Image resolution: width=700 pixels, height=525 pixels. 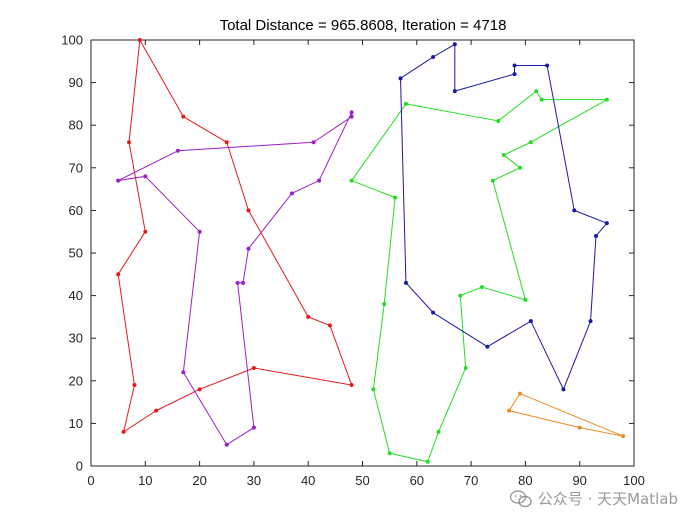 What do you see at coordinates (199, 480) in the screenshot?
I see `x-tick-label: 20` at bounding box center [199, 480].